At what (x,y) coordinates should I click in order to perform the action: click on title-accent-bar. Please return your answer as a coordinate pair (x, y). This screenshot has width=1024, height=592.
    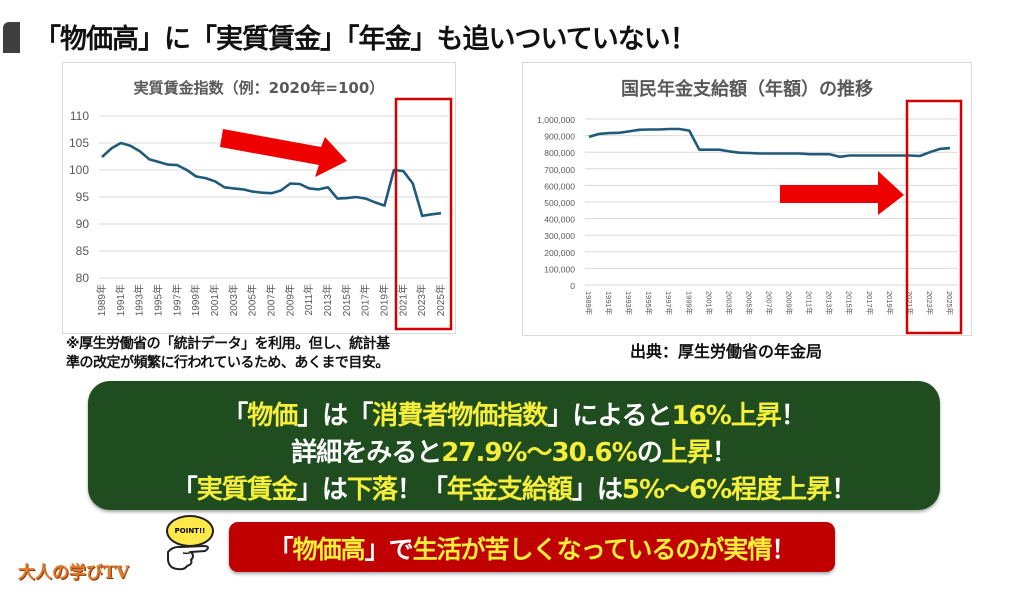
    Looking at the image, I should click on (11, 37).